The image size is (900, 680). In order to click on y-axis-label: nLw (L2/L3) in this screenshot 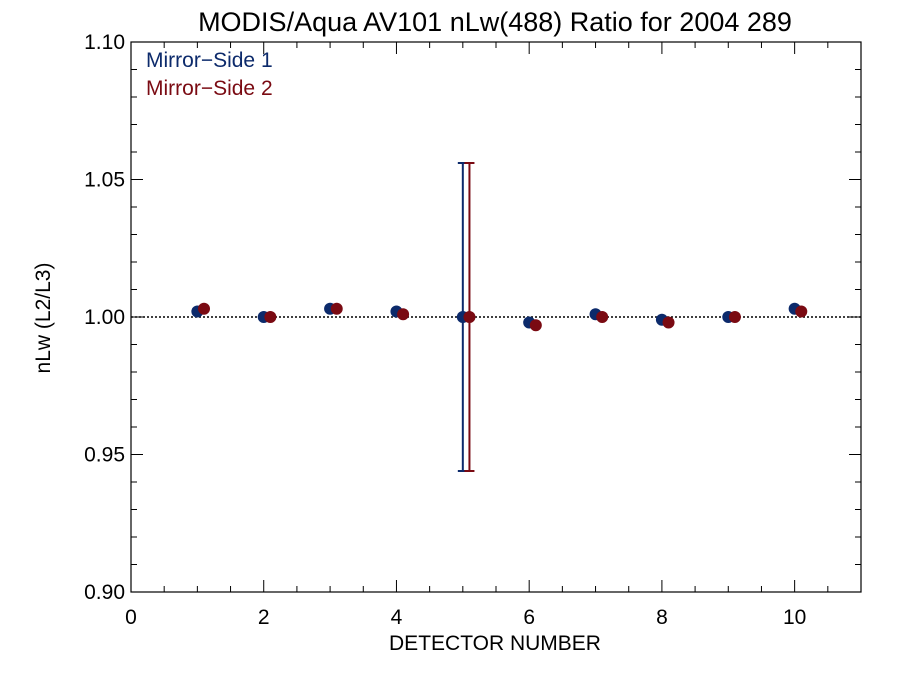, I will do `click(43, 318)`.